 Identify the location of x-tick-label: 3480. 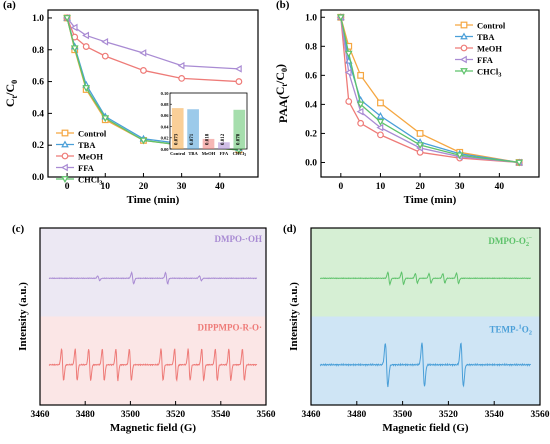
(356, 415).